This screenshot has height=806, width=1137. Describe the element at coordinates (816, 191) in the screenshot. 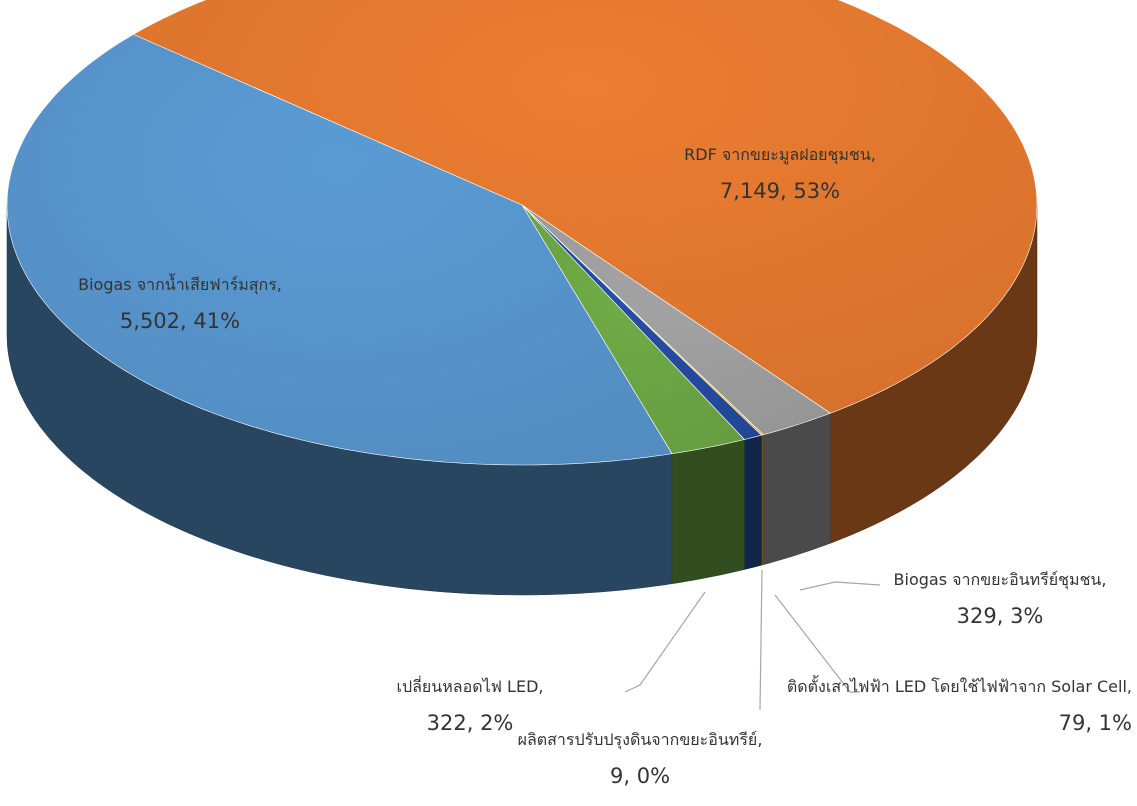

I see `percent-label: 53%` at that location.